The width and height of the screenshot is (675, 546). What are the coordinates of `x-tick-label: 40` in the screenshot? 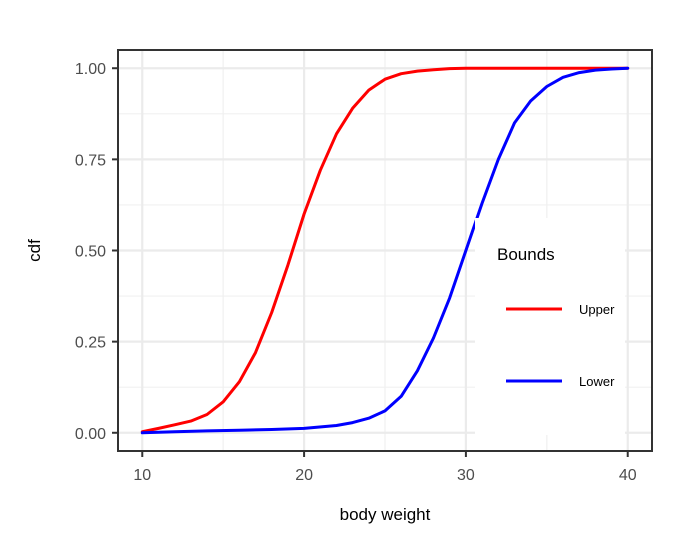 It's located at (628, 475).